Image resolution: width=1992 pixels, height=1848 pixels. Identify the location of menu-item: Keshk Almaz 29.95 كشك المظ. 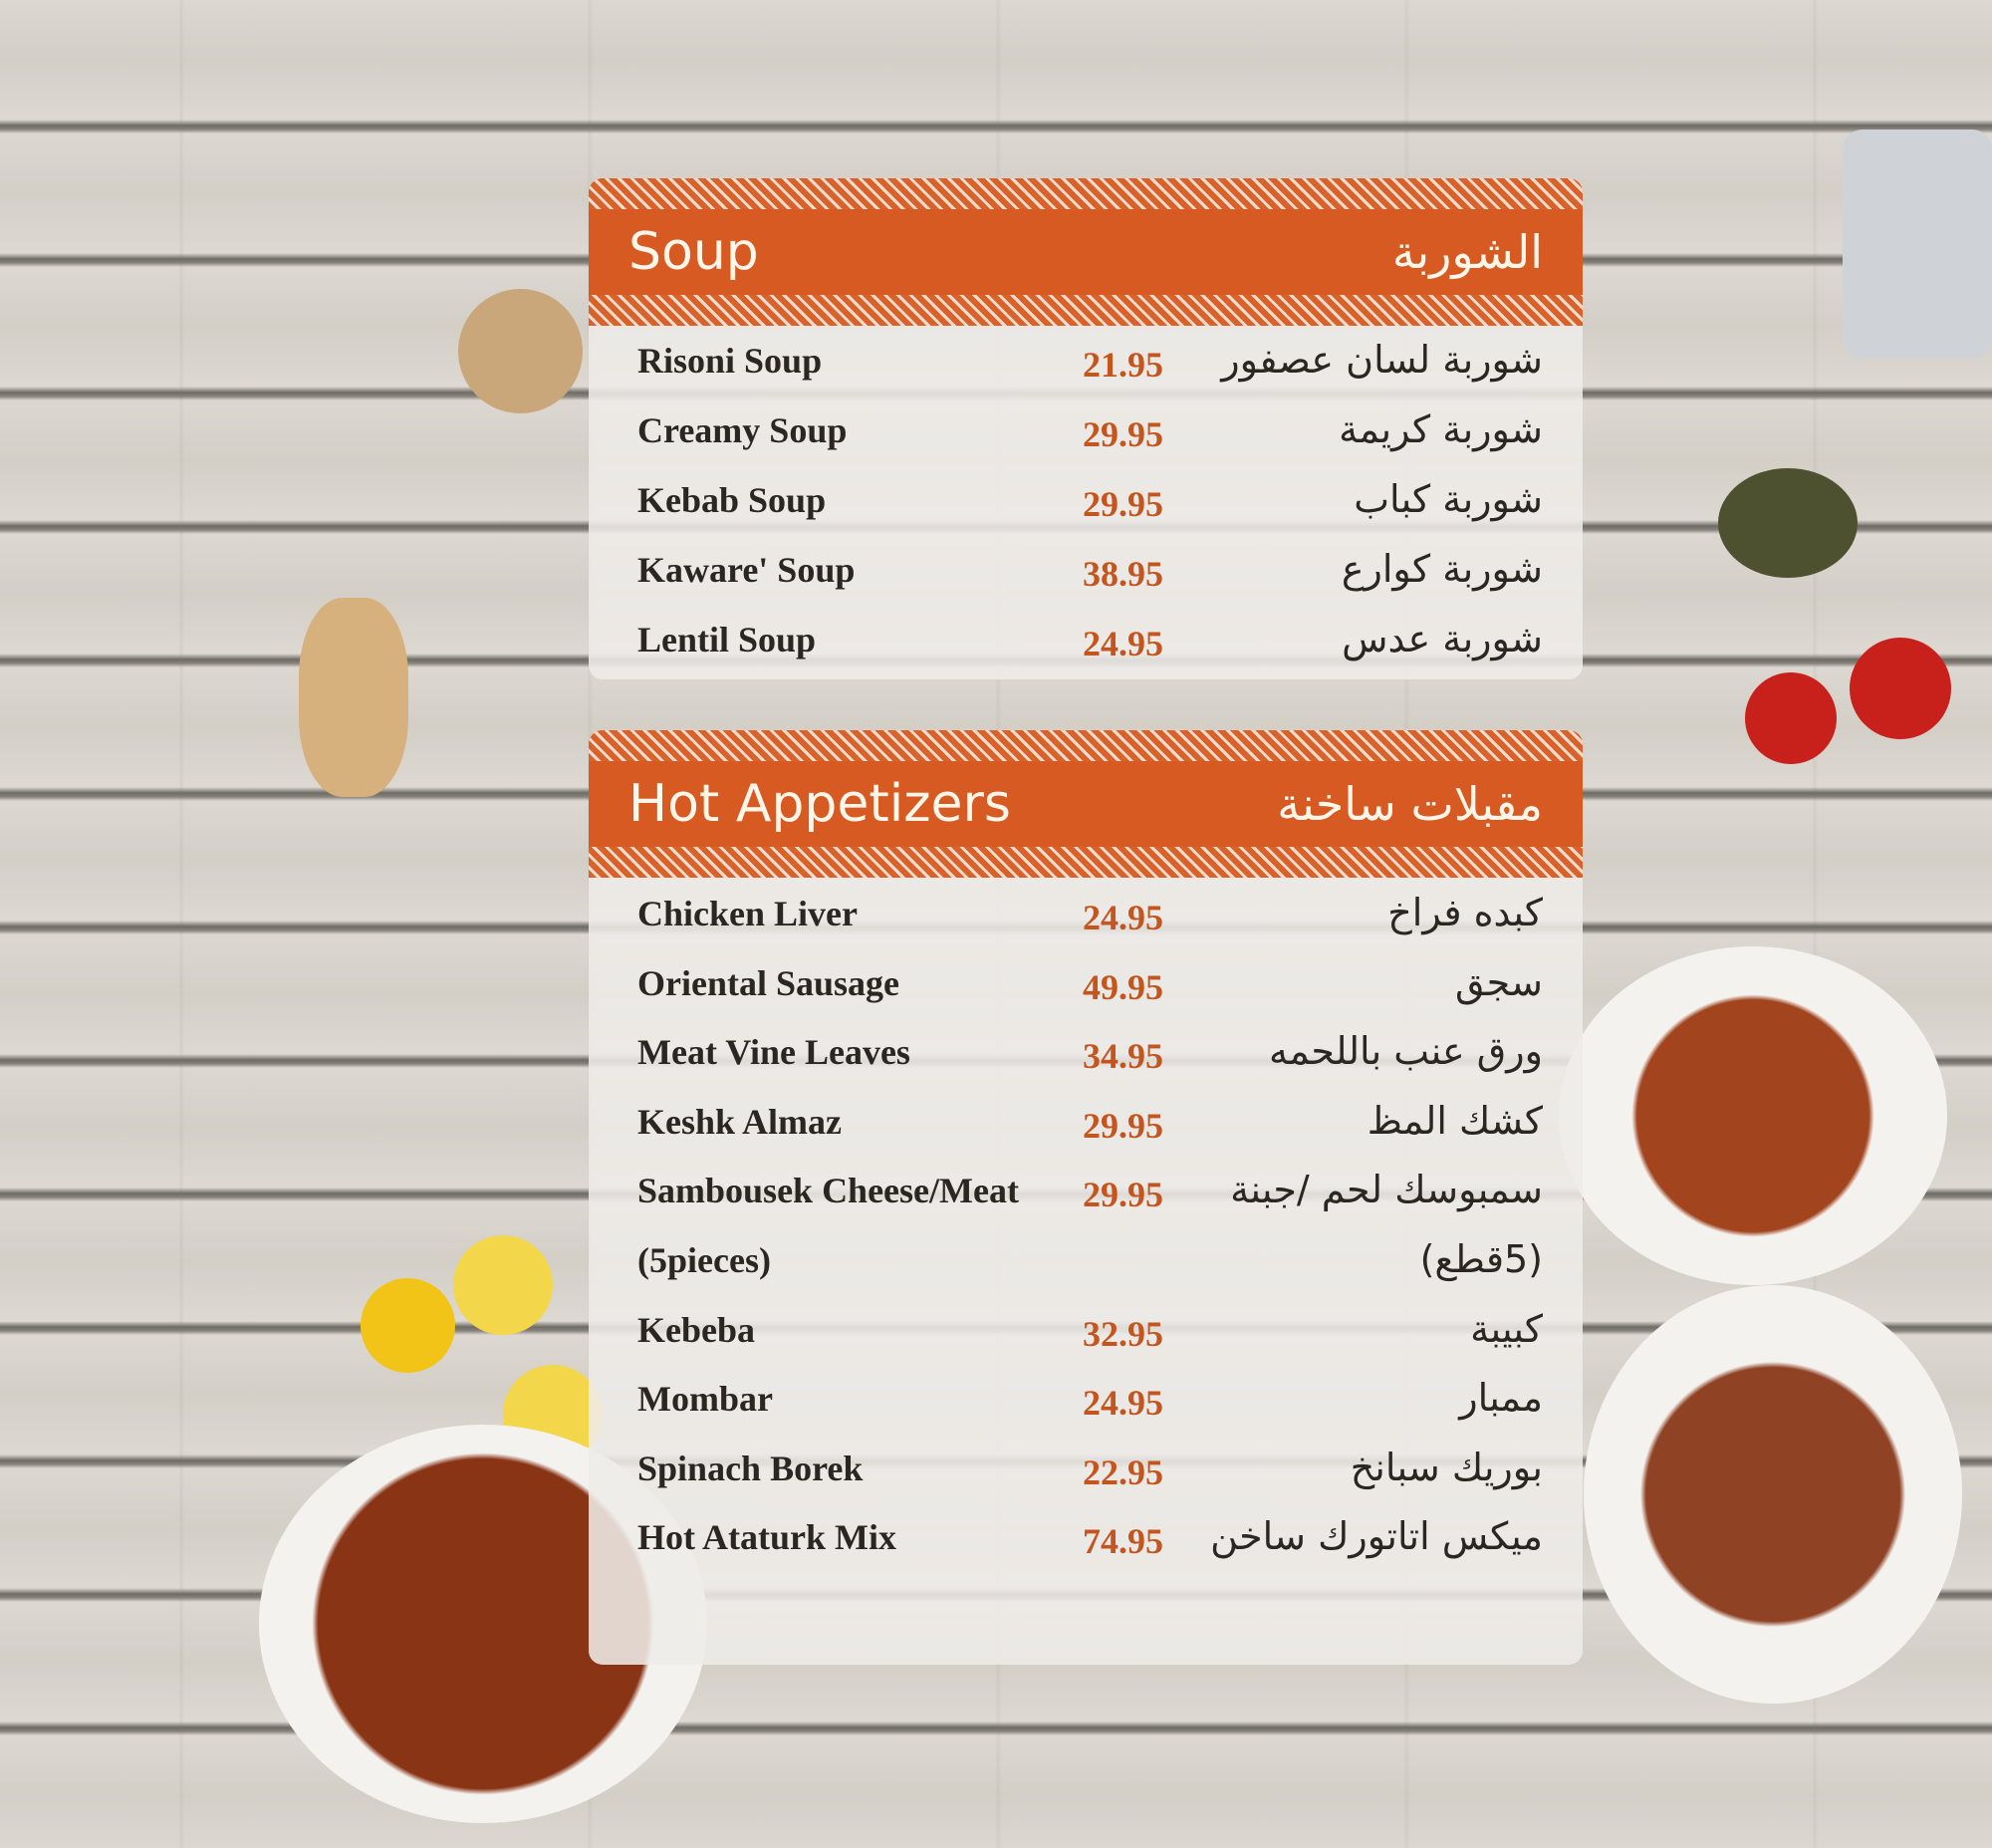
(1086, 1126).